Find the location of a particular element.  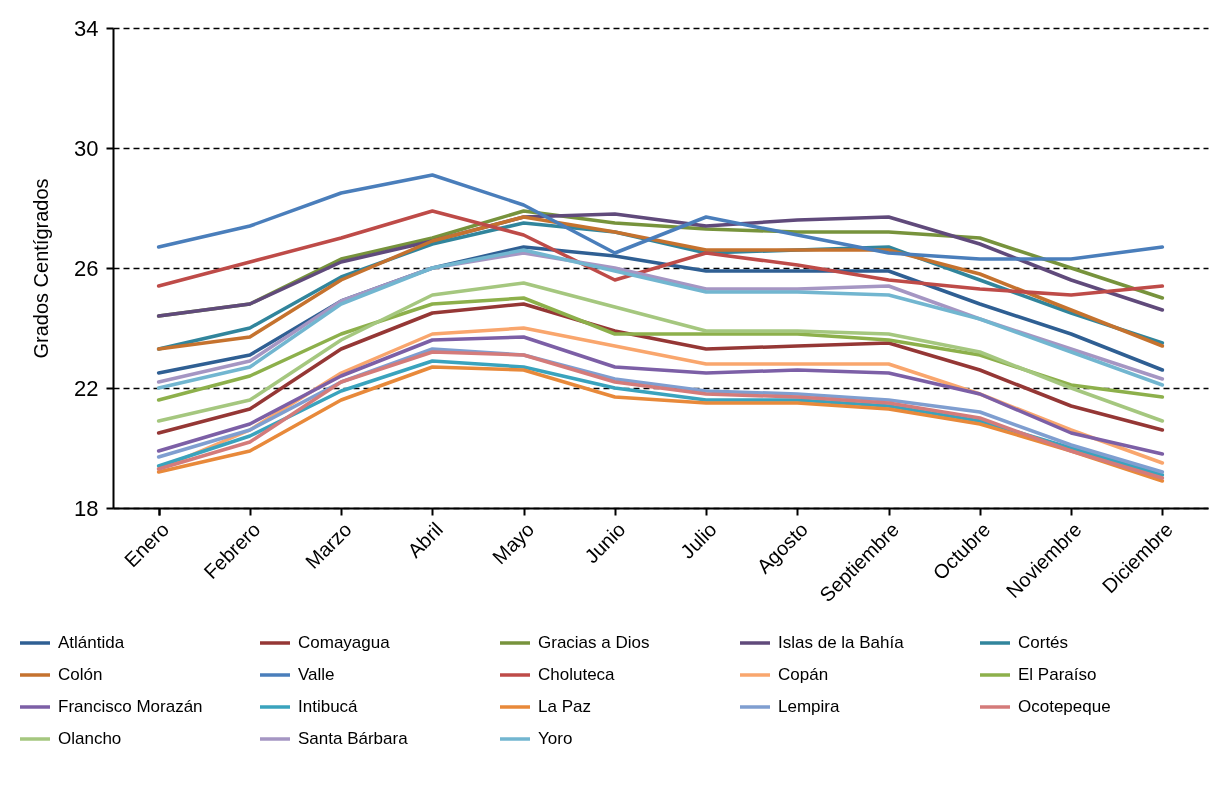

legend-label: La Paz is located at coordinates (564, 706).